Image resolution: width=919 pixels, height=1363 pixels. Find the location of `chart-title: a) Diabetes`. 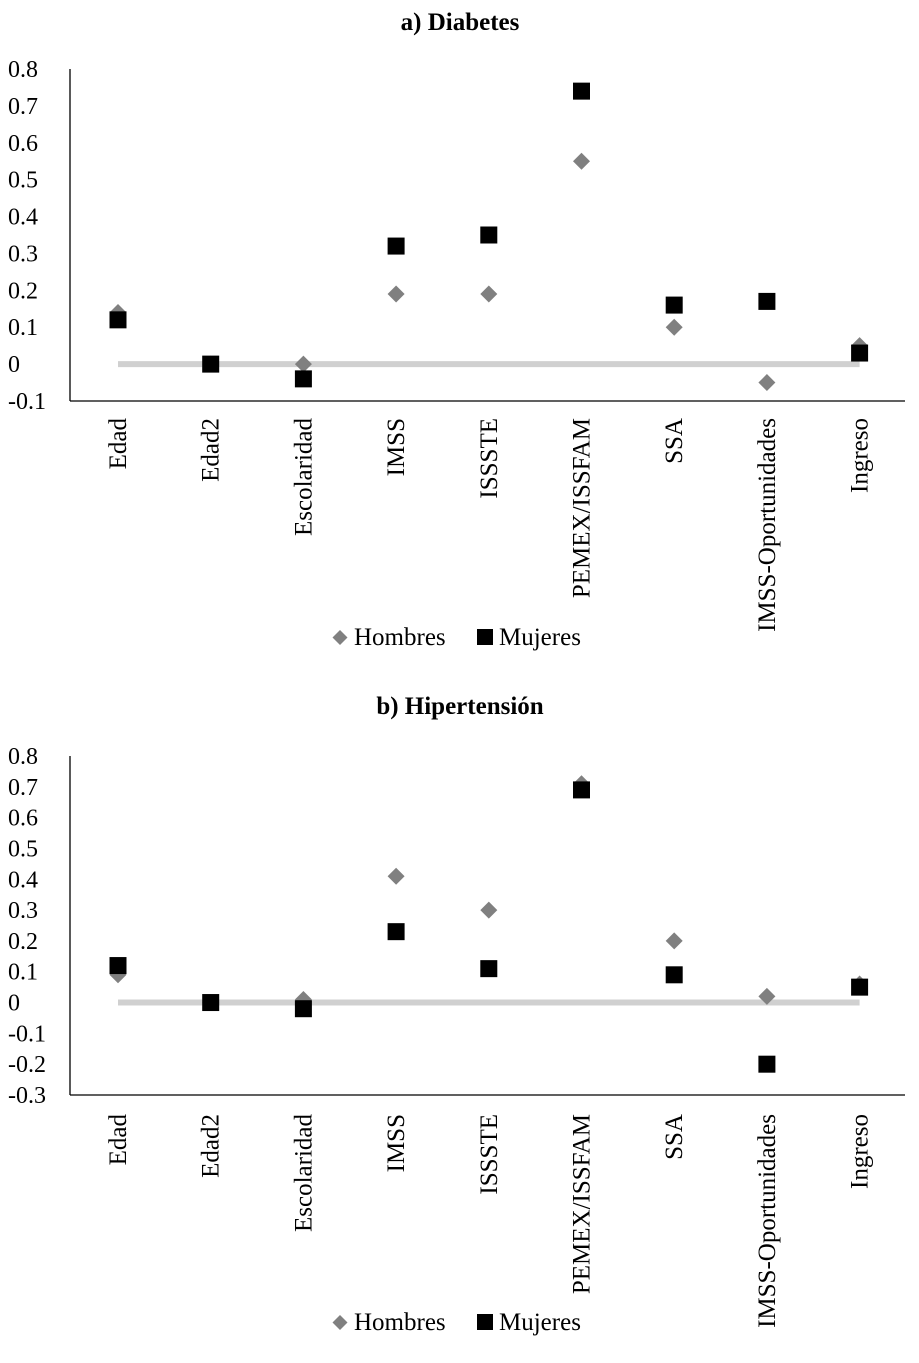

chart-title: a) Diabetes is located at coordinates (460, 22).